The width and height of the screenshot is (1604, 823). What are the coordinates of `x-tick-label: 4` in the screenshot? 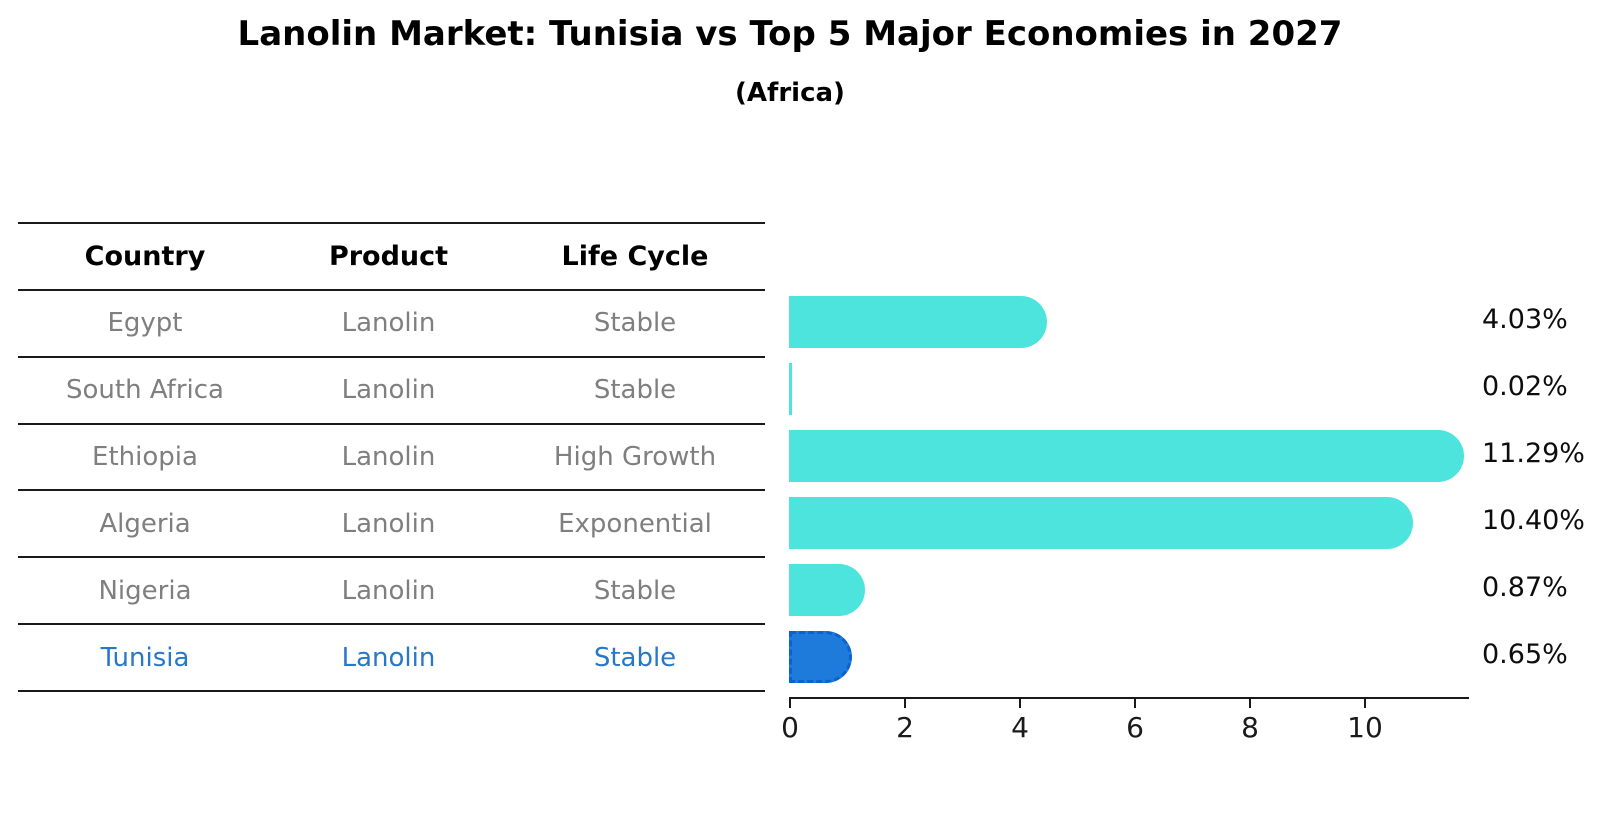 It's located at (1020, 727).